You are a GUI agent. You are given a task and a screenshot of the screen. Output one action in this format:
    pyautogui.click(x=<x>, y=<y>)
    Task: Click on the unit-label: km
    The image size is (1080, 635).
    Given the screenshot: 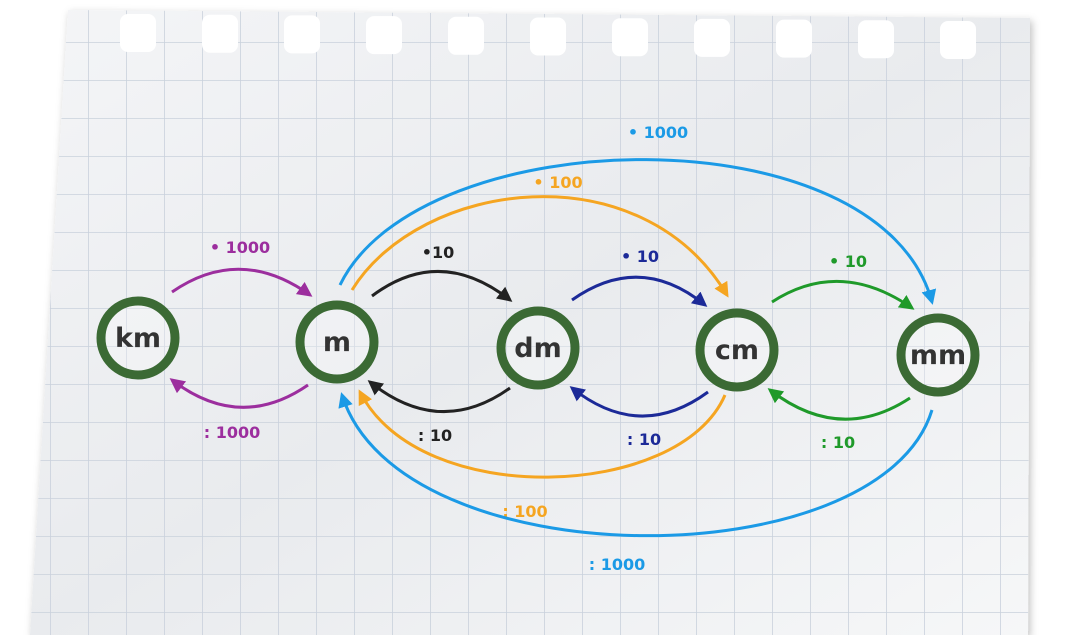 What is the action you would take?
    pyautogui.click(x=138, y=338)
    